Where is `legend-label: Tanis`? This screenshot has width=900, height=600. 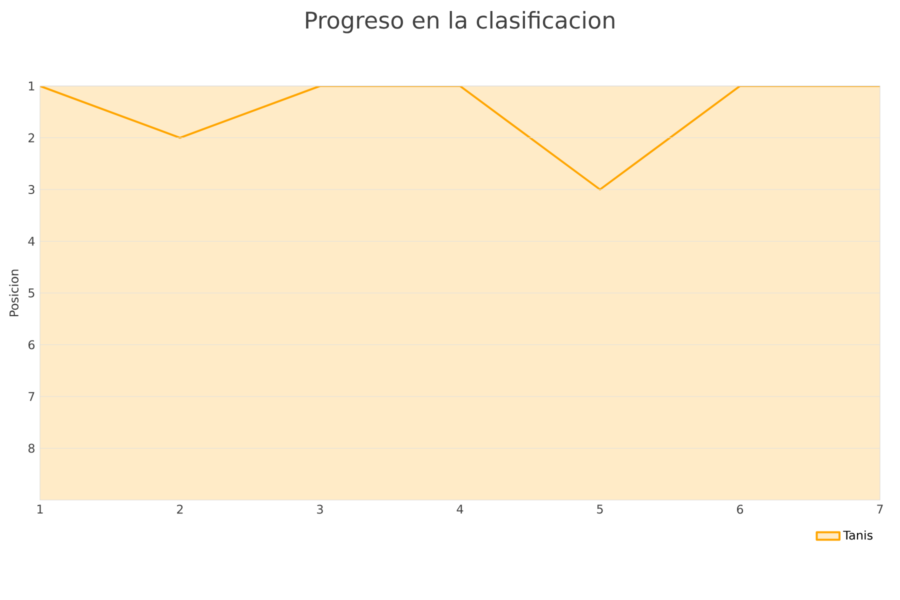 legend-label: Tanis is located at coordinates (857, 535).